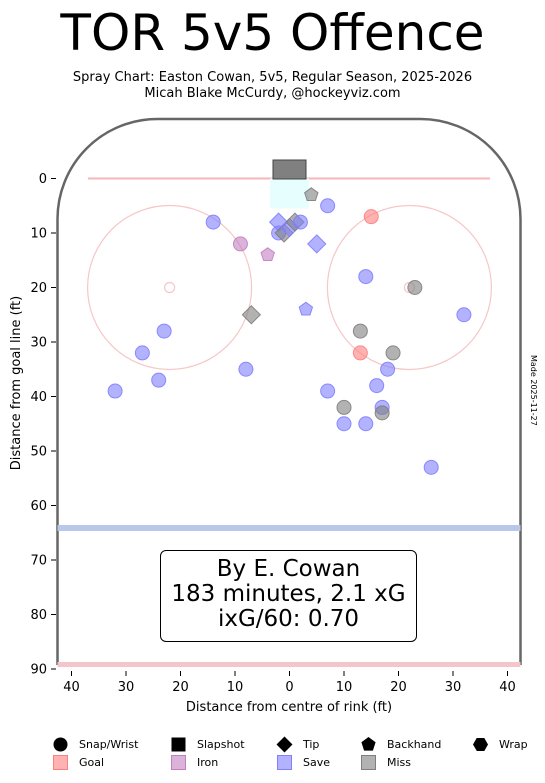 The height and width of the screenshot is (783, 545). Describe the element at coordinates (284, 744) in the screenshot. I see `diamond-icon` at that location.